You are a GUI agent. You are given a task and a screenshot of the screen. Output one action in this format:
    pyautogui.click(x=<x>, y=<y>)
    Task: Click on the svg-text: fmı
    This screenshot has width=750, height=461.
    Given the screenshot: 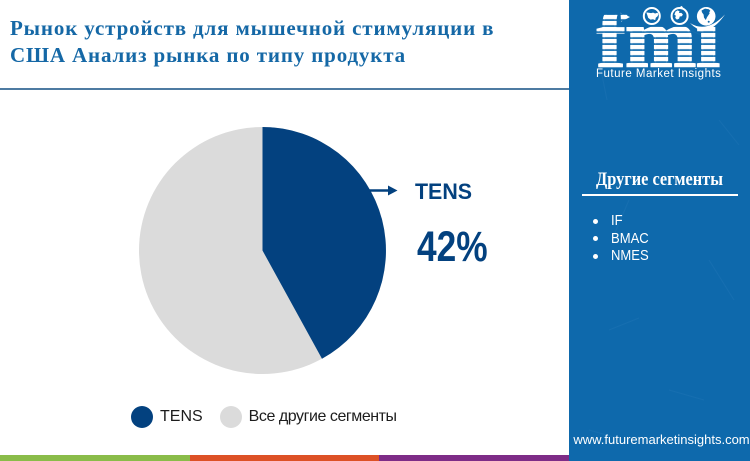 What is the action you would take?
    pyautogui.click(x=658, y=43)
    